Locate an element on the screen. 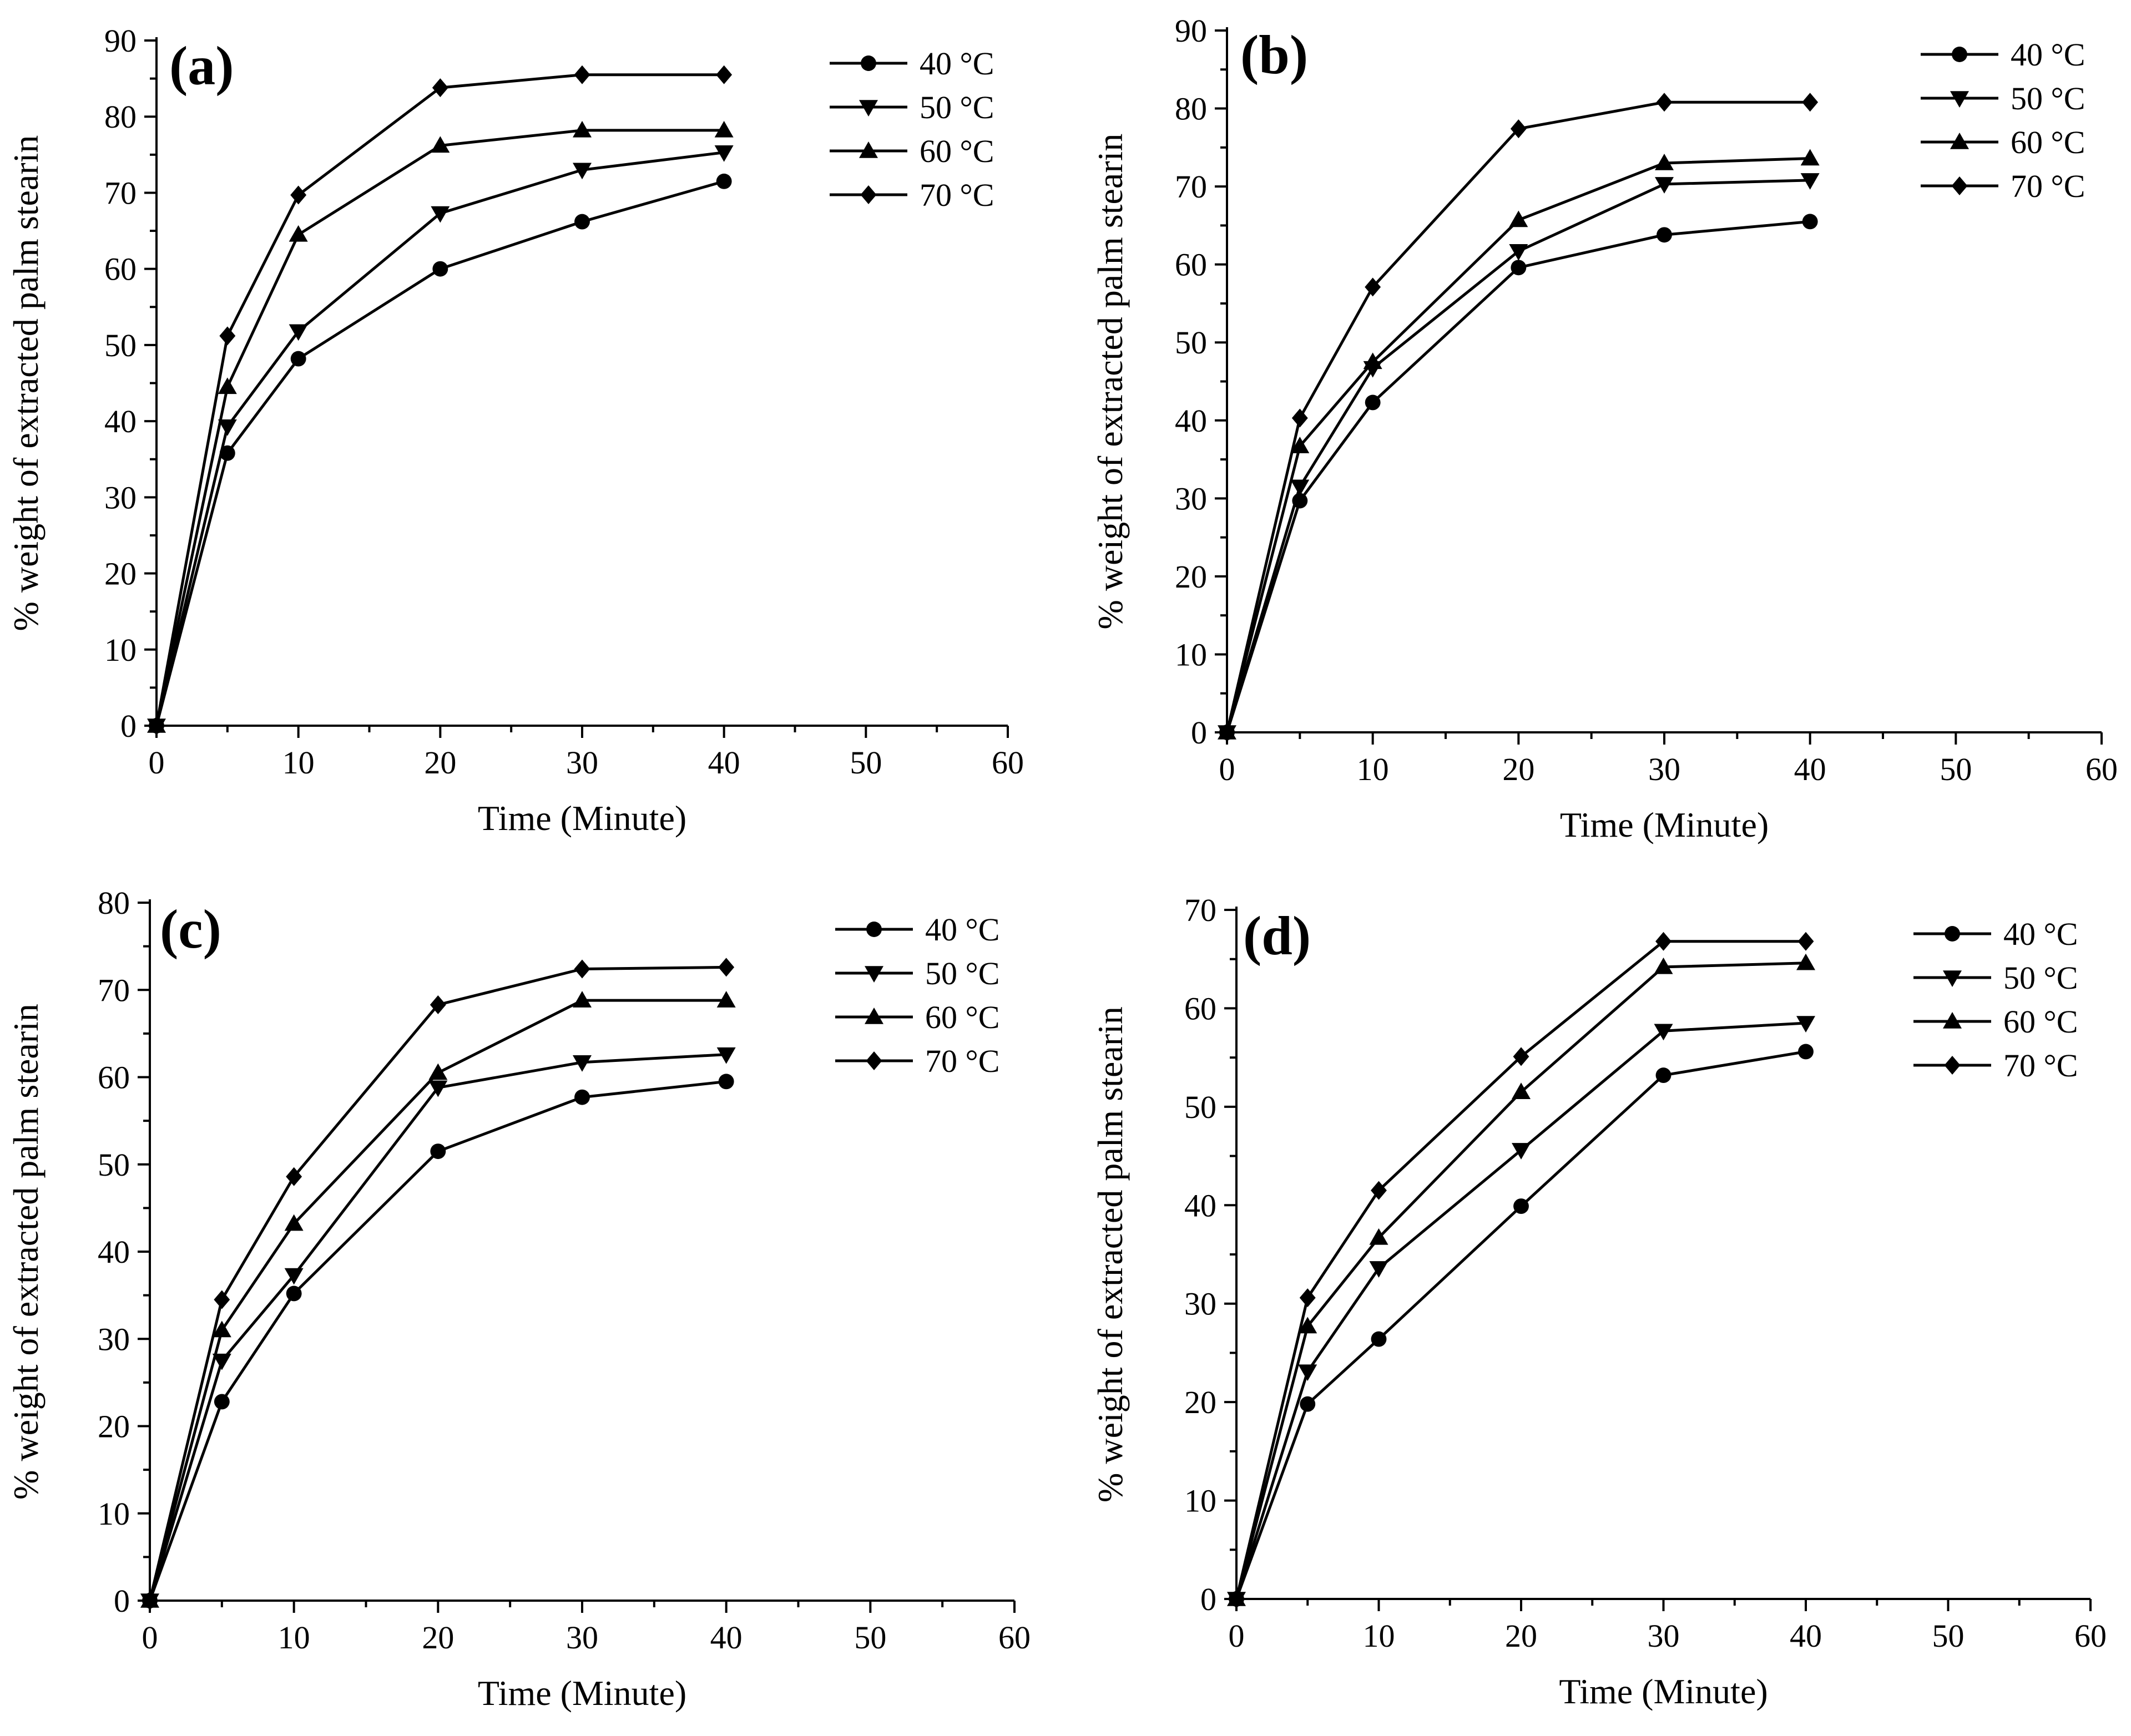 The image size is (2131, 1736). y-axis-title: % weight of extracted palm stearin is located at coordinates (26, 1252).